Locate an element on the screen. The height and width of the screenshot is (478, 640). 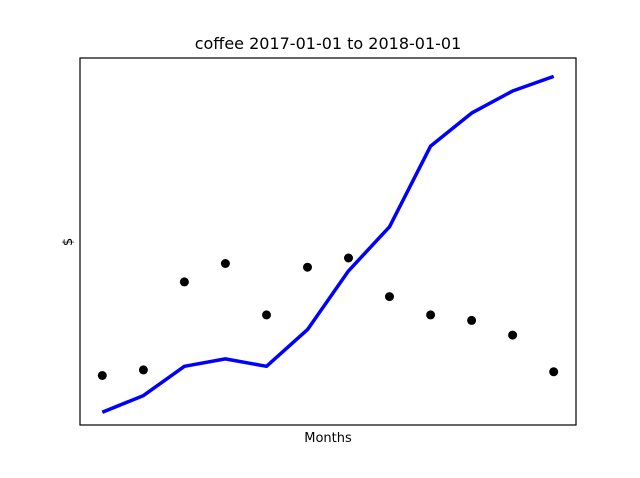
x-axis-label: Months is located at coordinates (328, 438).